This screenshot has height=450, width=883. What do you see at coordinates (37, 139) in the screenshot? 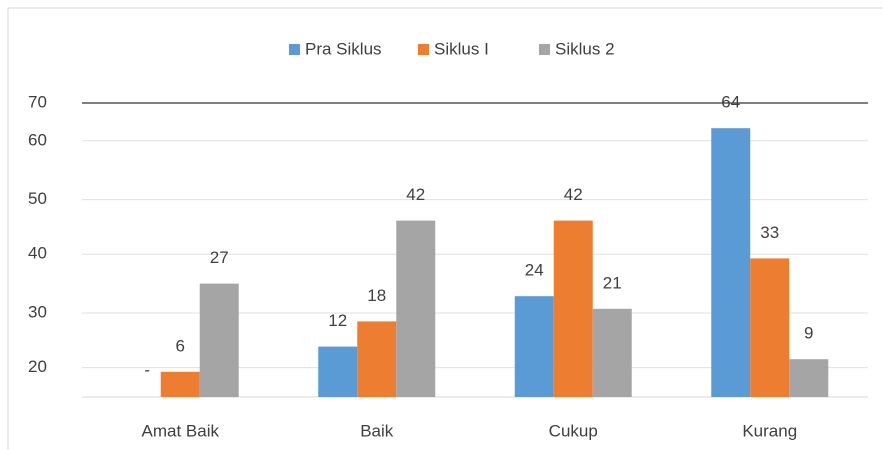
I see `y-tick-label: 60` at bounding box center [37, 139].